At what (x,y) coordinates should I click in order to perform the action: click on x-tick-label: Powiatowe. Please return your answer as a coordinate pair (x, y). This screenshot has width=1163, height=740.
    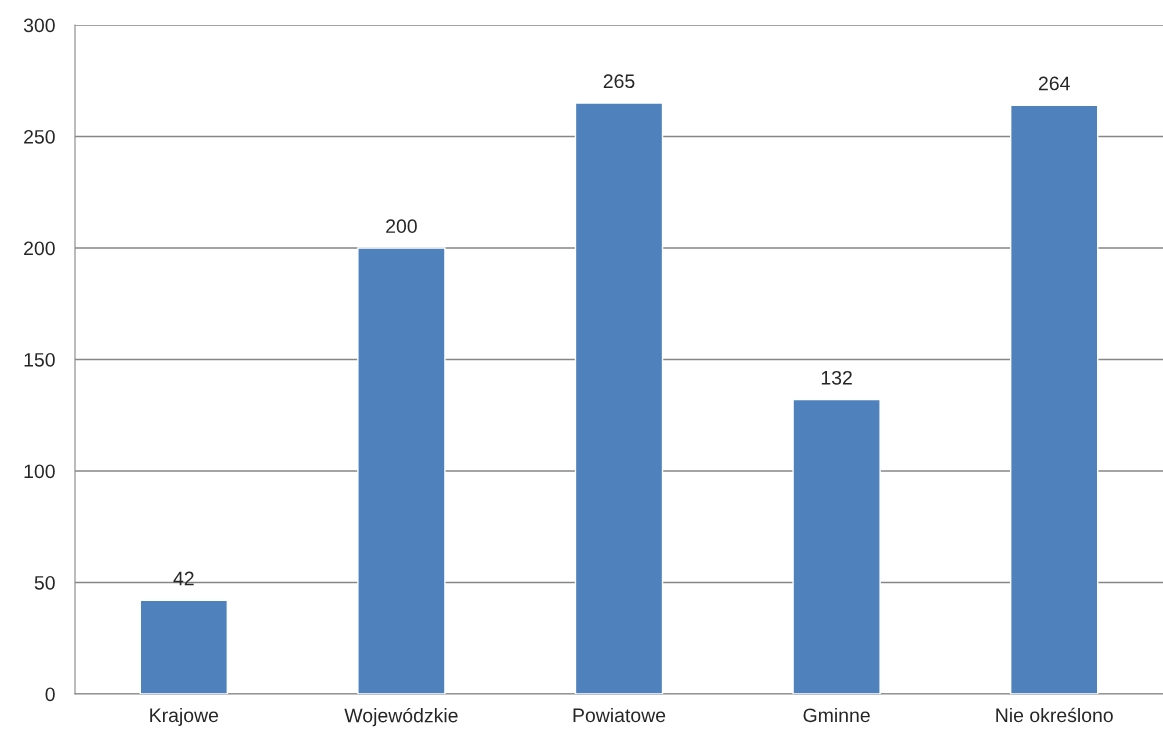
    Looking at the image, I should click on (619, 715).